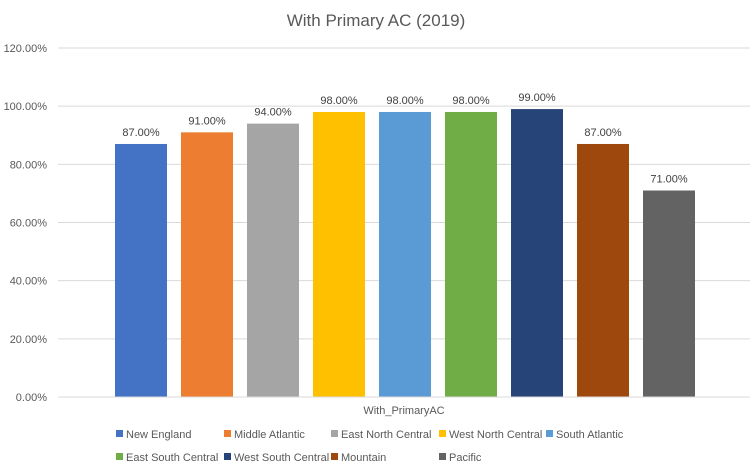 Image resolution: width=751 pixels, height=467 pixels. I want to click on legend-item-mountain: Mountain, so click(358, 458).